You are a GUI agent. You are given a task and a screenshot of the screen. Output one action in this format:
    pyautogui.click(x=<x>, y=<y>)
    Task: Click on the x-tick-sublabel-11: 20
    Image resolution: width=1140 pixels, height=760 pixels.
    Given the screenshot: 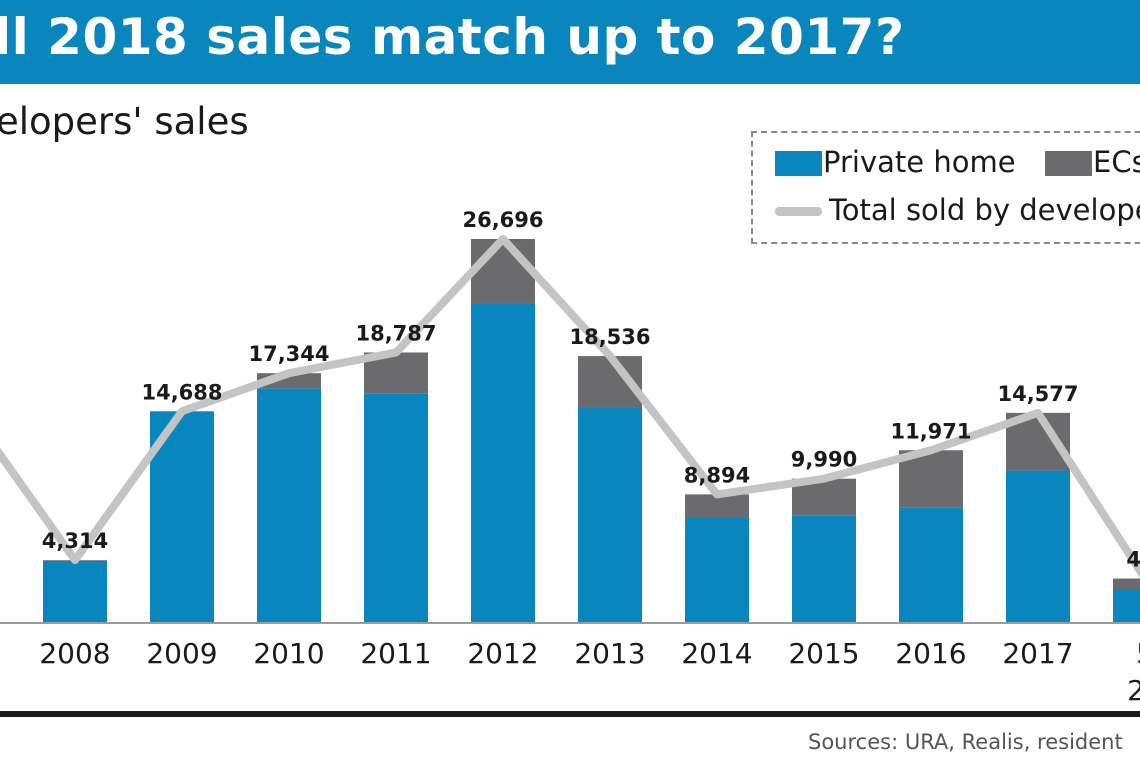 What is the action you would take?
    pyautogui.click(x=1133, y=690)
    